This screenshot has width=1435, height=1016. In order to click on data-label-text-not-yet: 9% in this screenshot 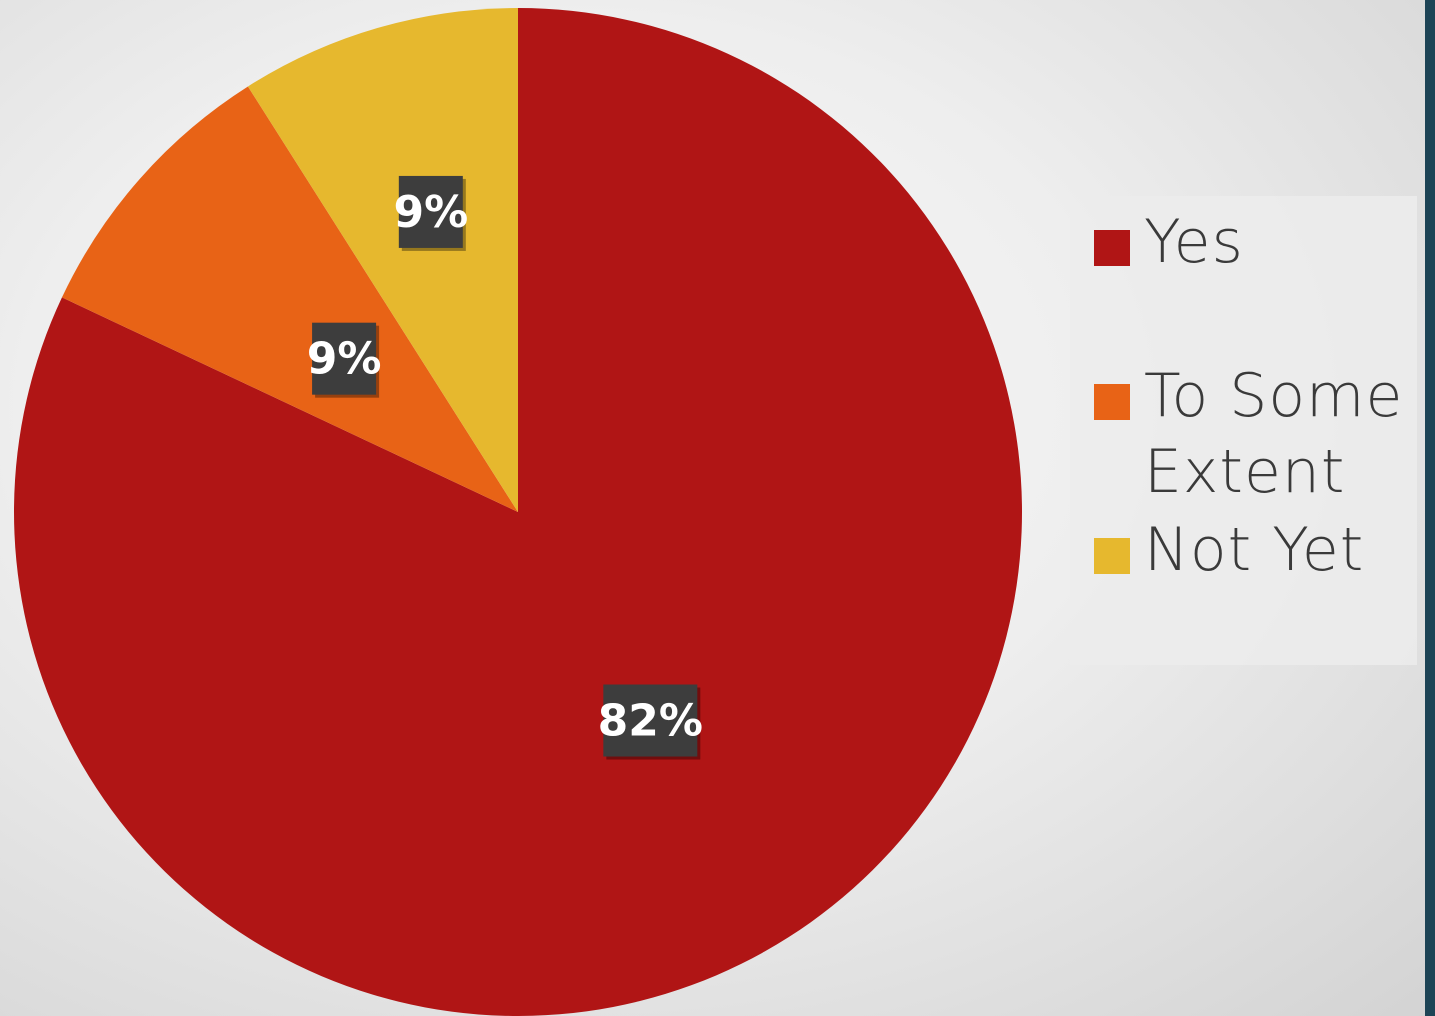, I will do `click(430, 212)`.